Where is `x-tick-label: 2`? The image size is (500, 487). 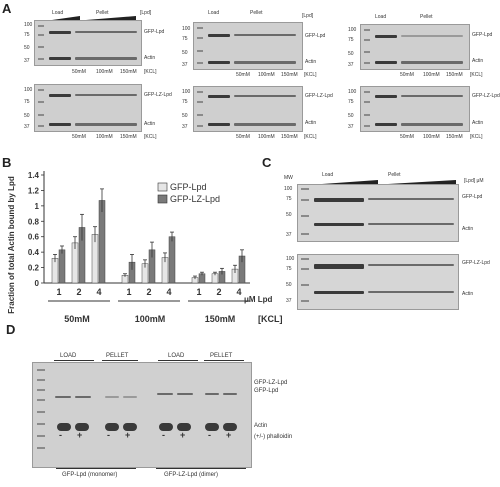 x-tick-label: 2 is located at coordinates (218, 292).